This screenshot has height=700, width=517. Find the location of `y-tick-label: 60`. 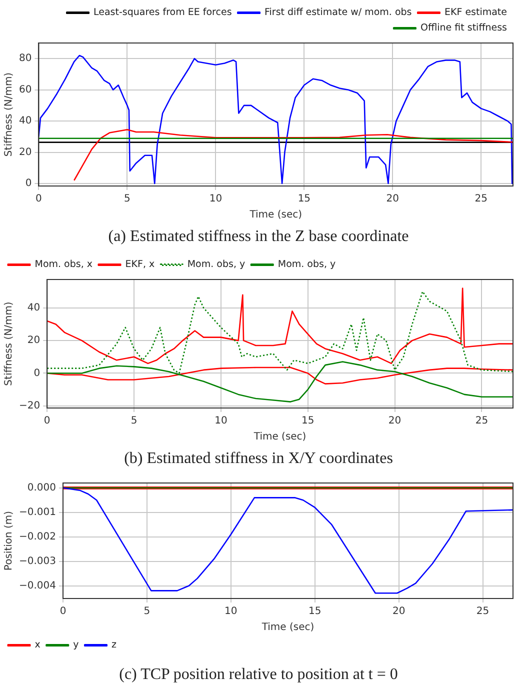

y-tick-label: 60 is located at coordinates (25, 90).